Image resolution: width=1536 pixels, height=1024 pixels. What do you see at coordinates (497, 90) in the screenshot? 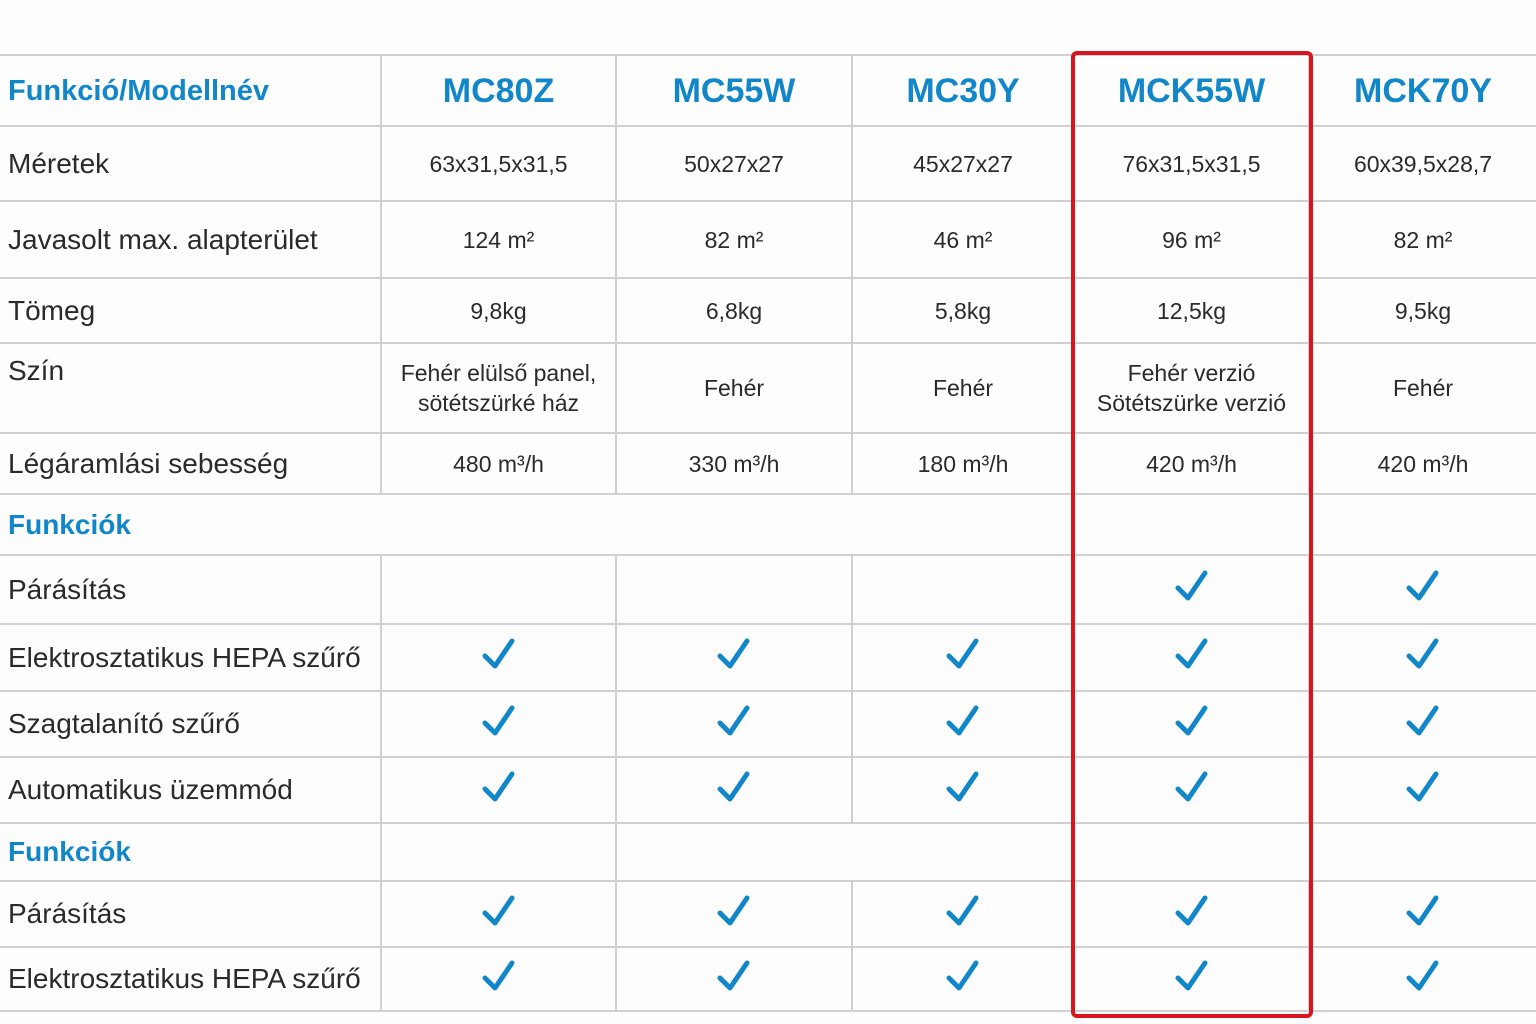
I see `model-name: MC80Z` at bounding box center [497, 90].